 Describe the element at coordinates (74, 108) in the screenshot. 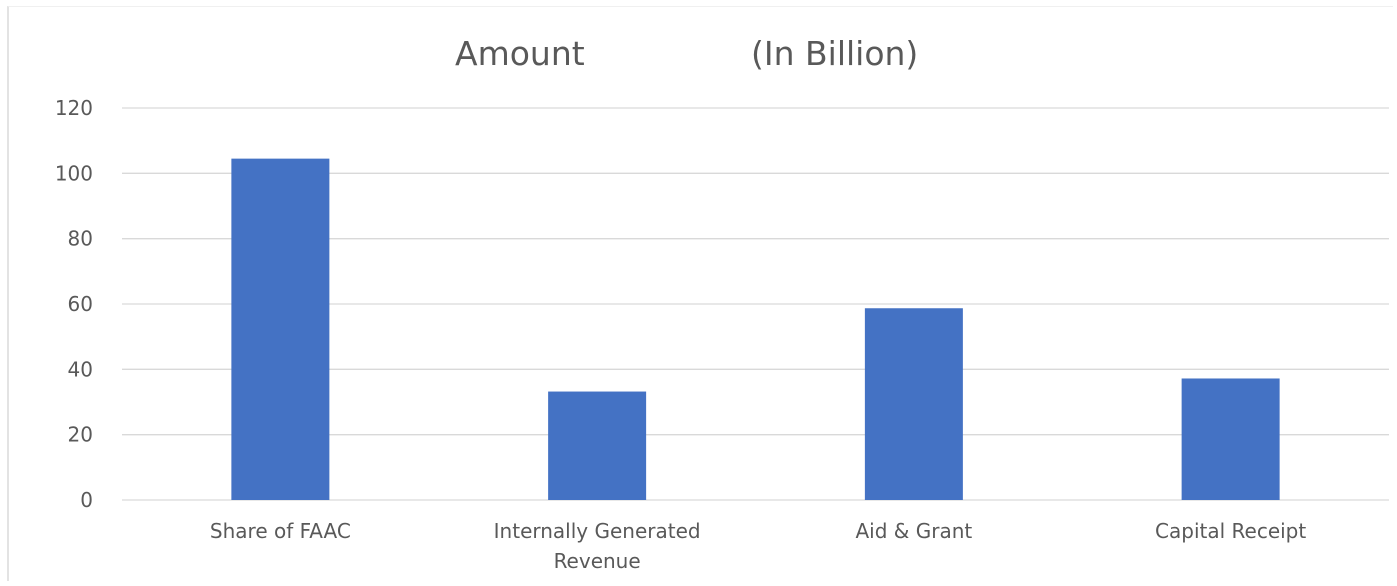

I see `y-tick-label: 120` at that location.